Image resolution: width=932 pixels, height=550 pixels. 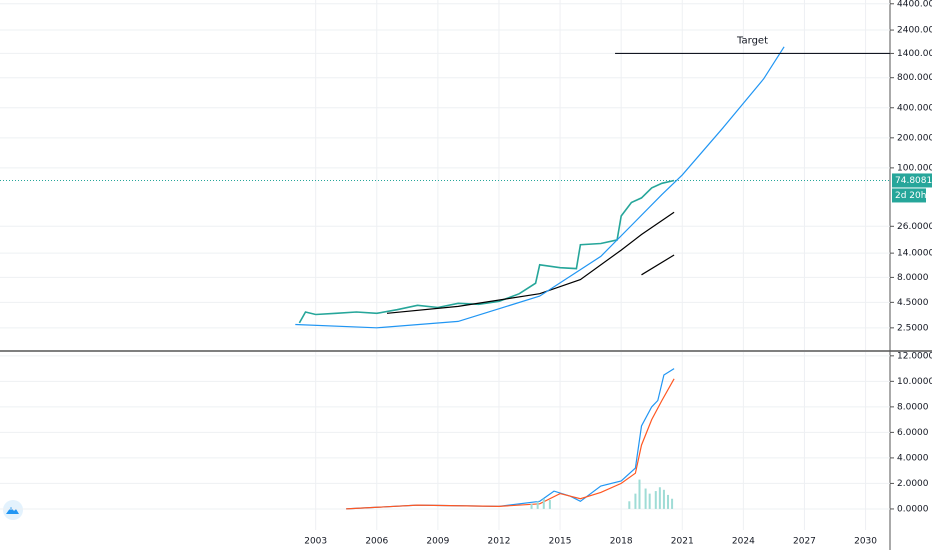 What do you see at coordinates (914, 254) in the screenshot?
I see `y-tick-label: 14.0000` at bounding box center [914, 254].